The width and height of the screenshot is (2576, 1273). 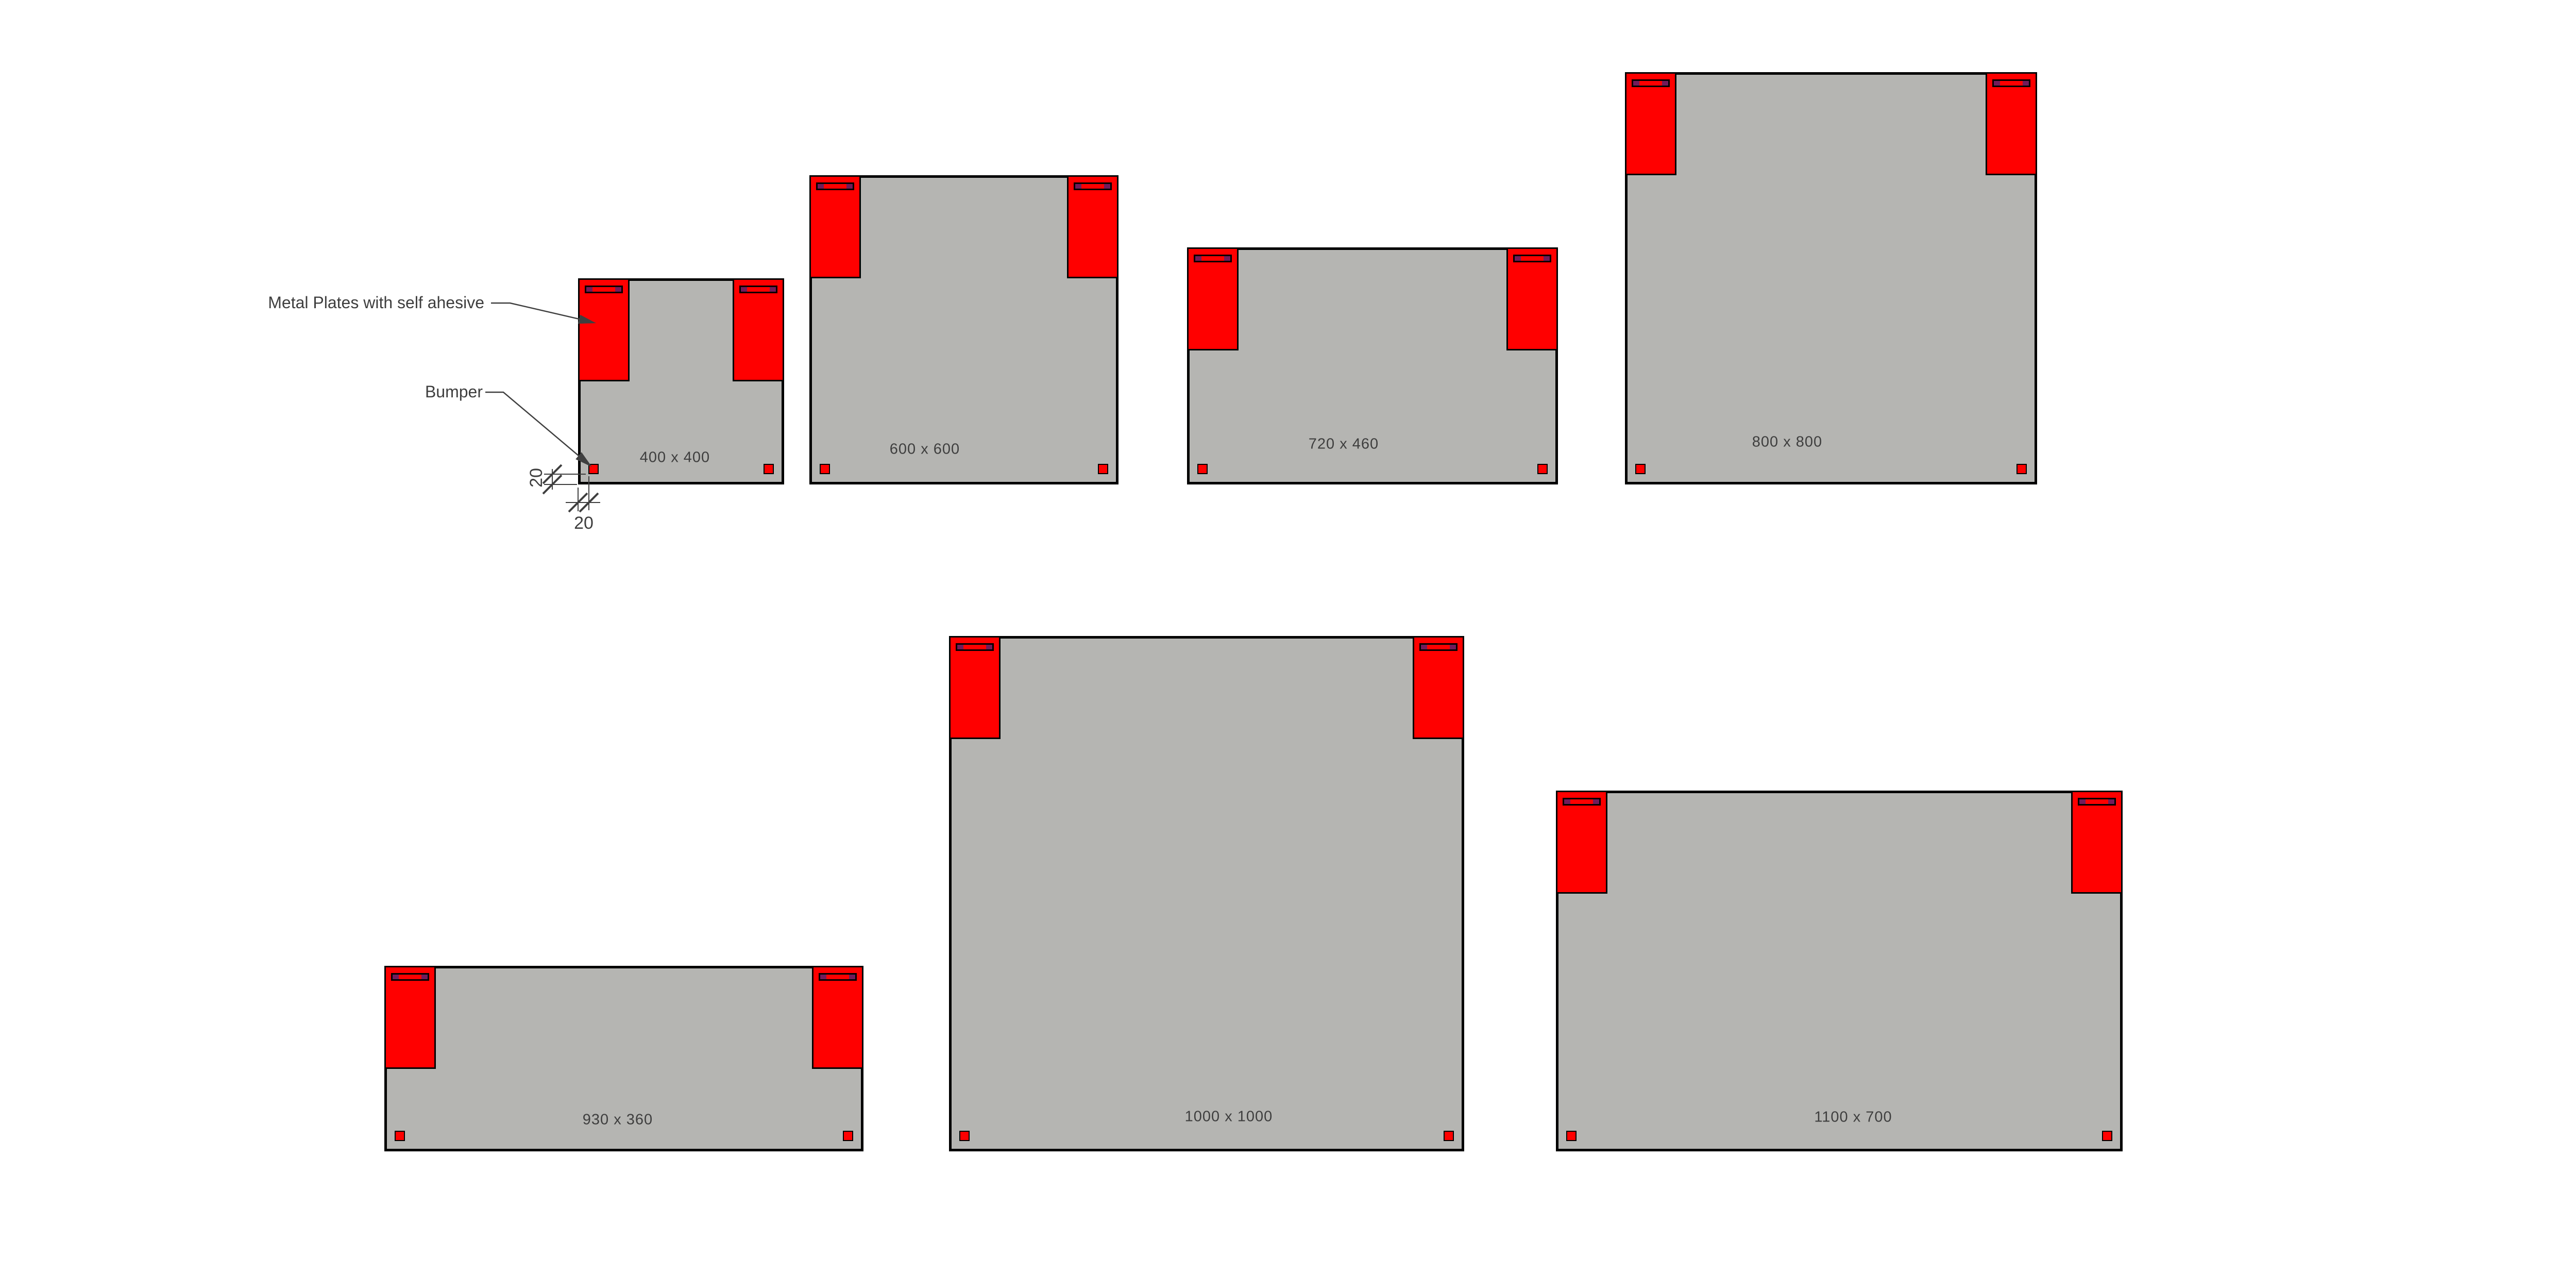 I want to click on panel-1100x700, so click(x=1839, y=971).